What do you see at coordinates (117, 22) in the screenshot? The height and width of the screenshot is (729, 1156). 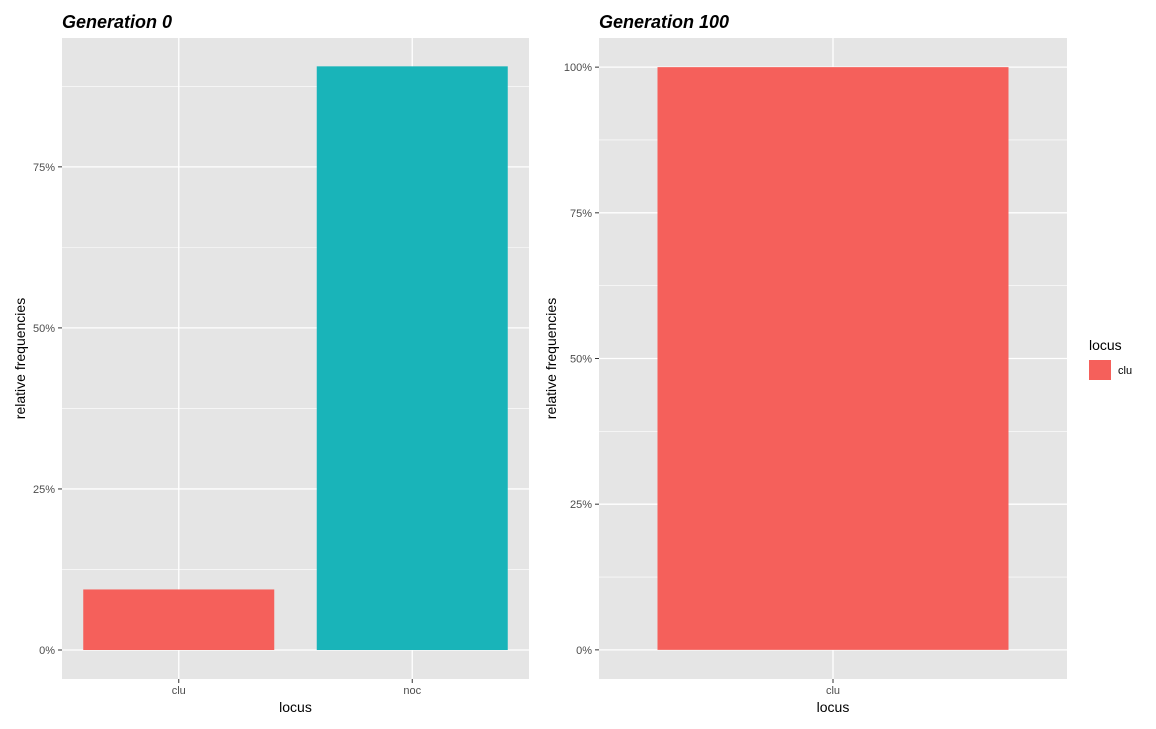 I see `chart-title: Generation 0` at bounding box center [117, 22].